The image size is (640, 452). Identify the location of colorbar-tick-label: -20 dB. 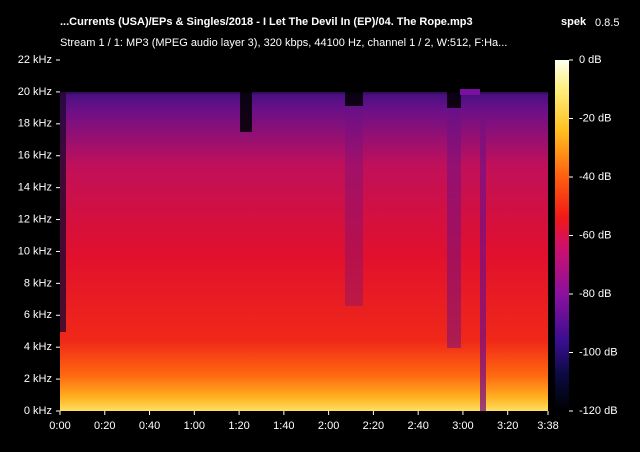
(595, 118).